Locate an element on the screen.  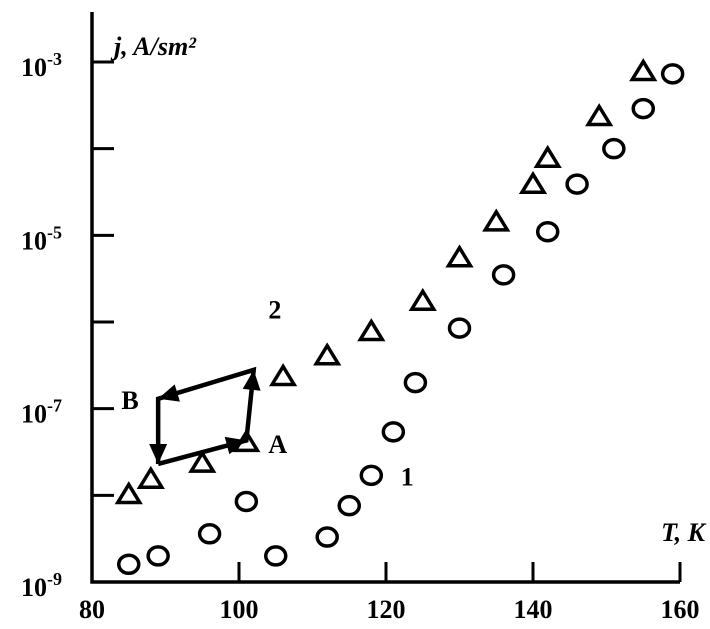
annotation-b: B is located at coordinates (129, 400).